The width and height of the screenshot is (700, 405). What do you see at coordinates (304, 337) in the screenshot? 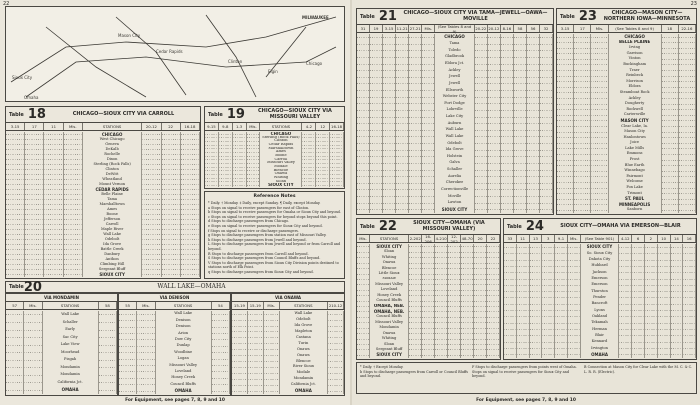
I see `station-name: Castana` at bounding box center [304, 337].